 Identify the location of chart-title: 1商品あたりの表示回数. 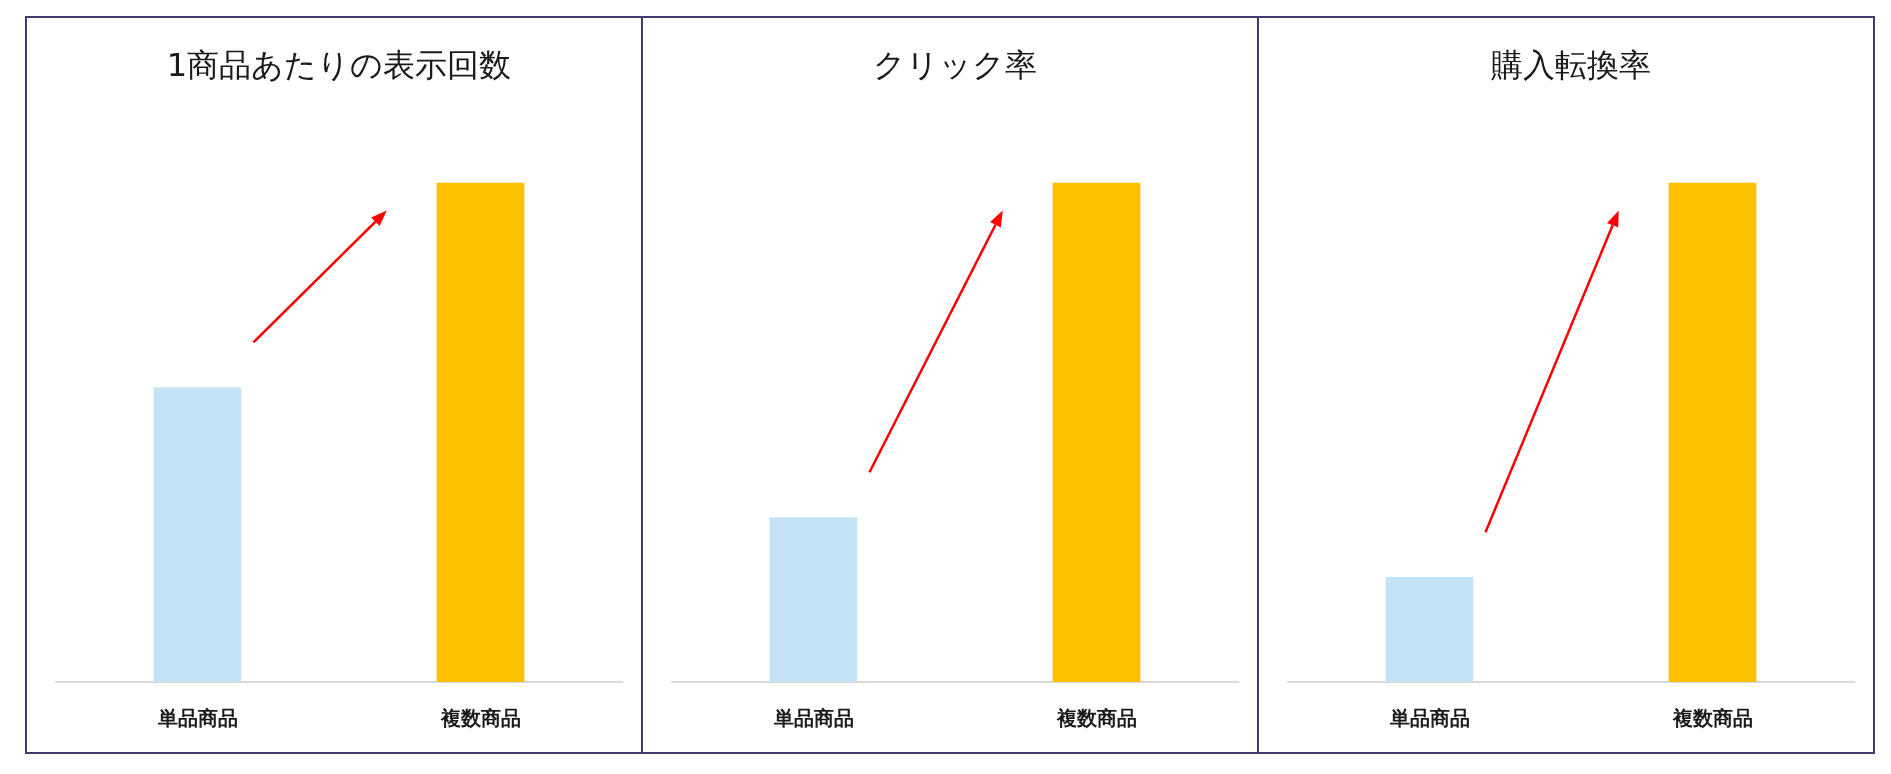
(339, 64).